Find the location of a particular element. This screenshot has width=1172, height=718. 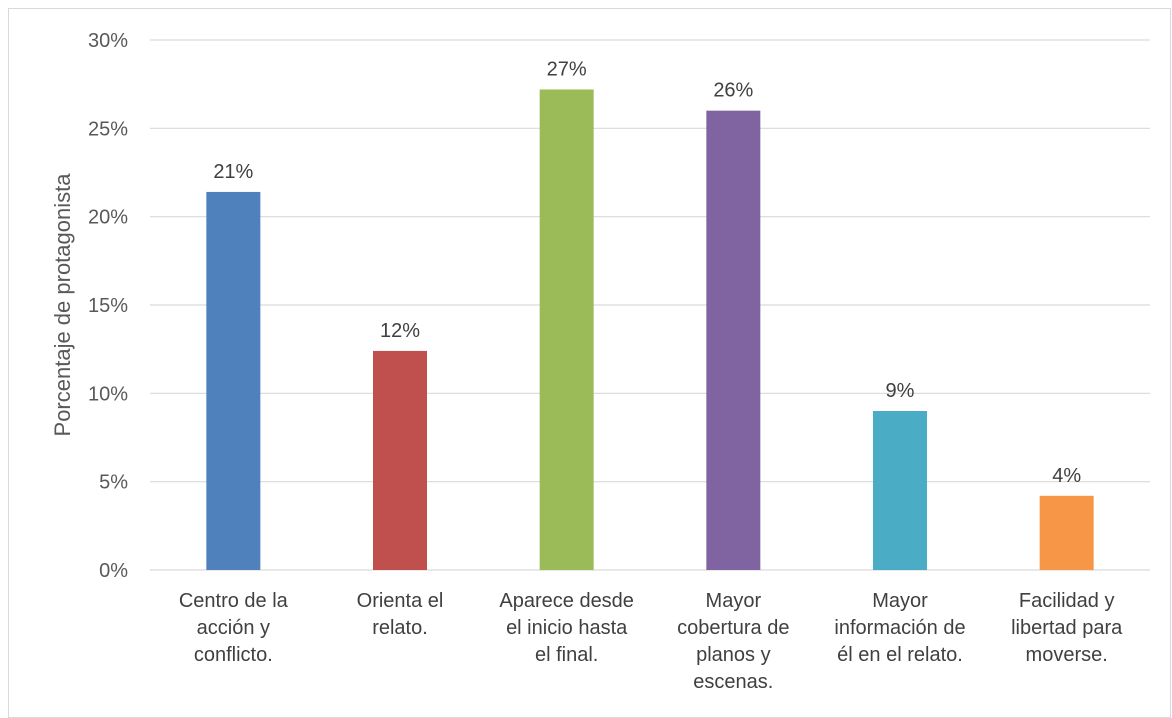

x-category-line: información de is located at coordinates (899, 628).